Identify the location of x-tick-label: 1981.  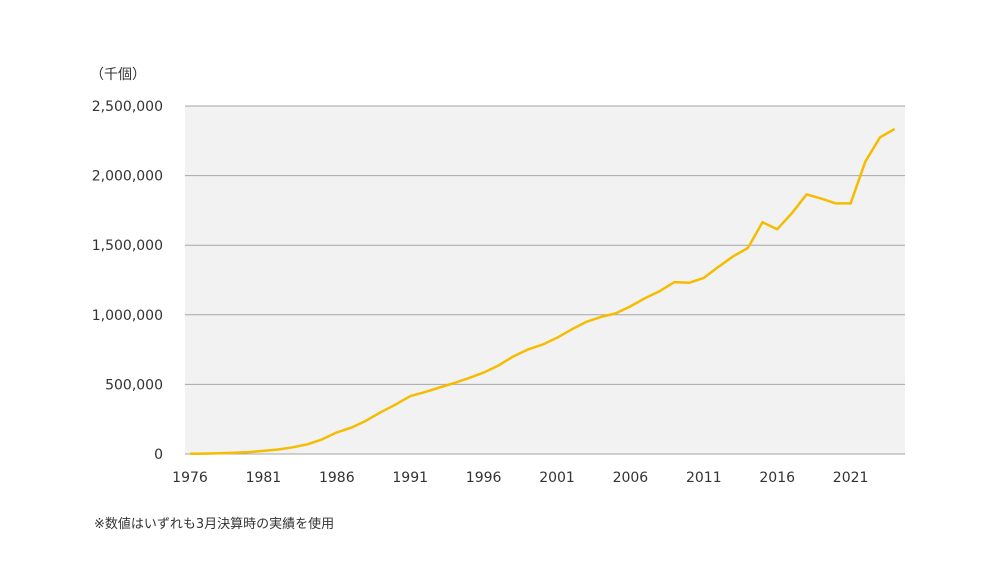
(264, 478).